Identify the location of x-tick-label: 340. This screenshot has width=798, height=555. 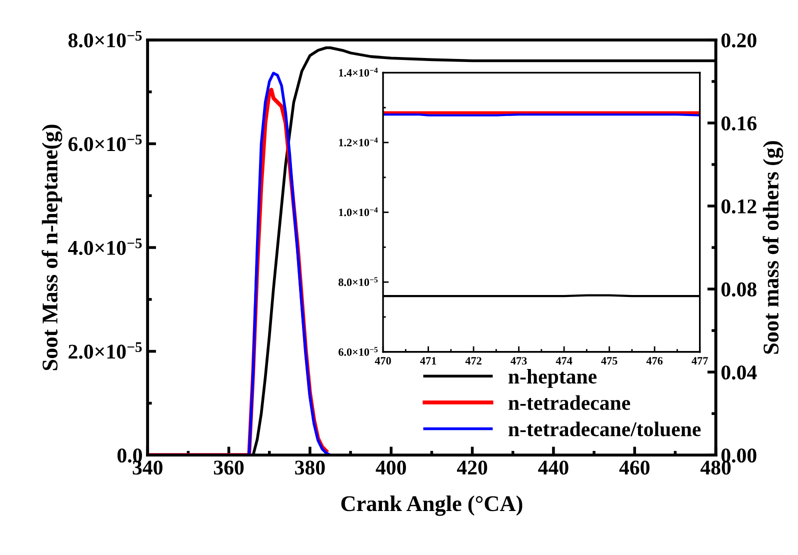
(147, 467).